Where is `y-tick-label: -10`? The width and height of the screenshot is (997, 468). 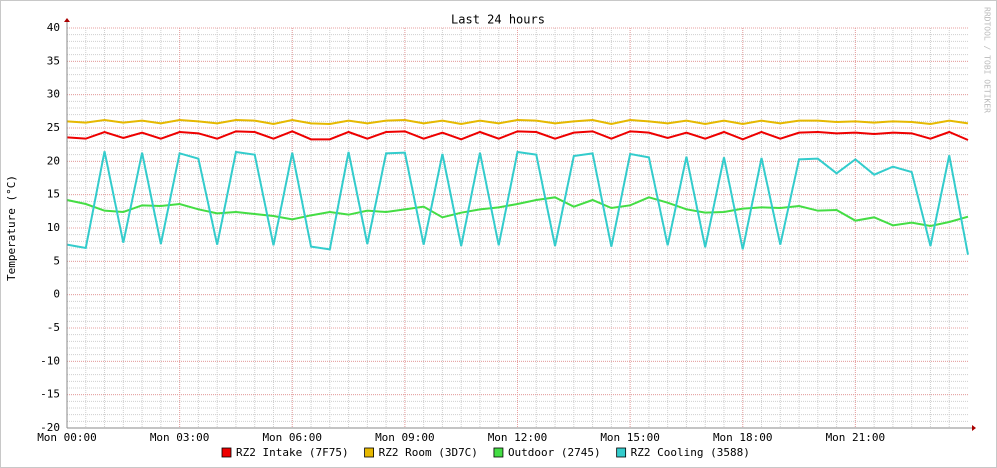 y-tick-label: -10 is located at coordinates (50, 360).